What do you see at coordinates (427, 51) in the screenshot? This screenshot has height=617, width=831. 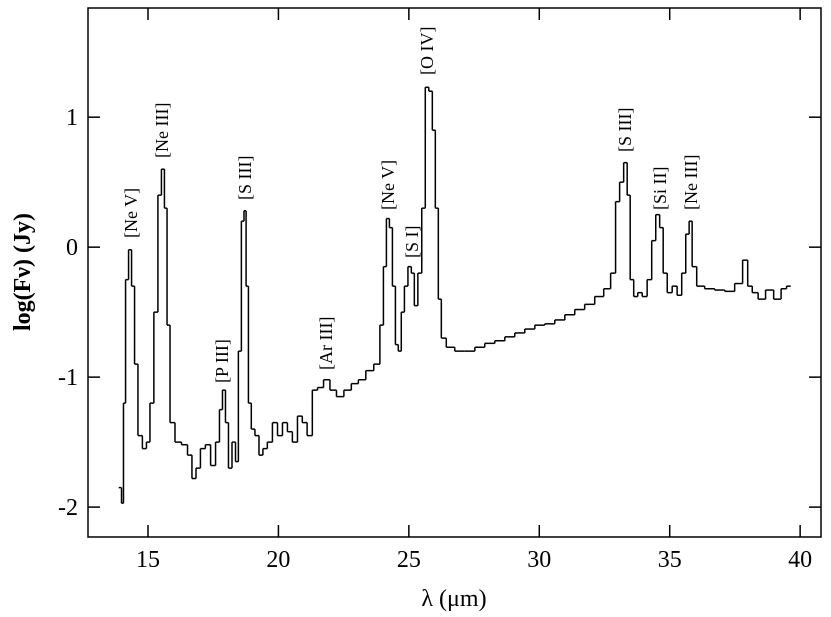 I see `line-annotation: [O IV]` at bounding box center [427, 51].